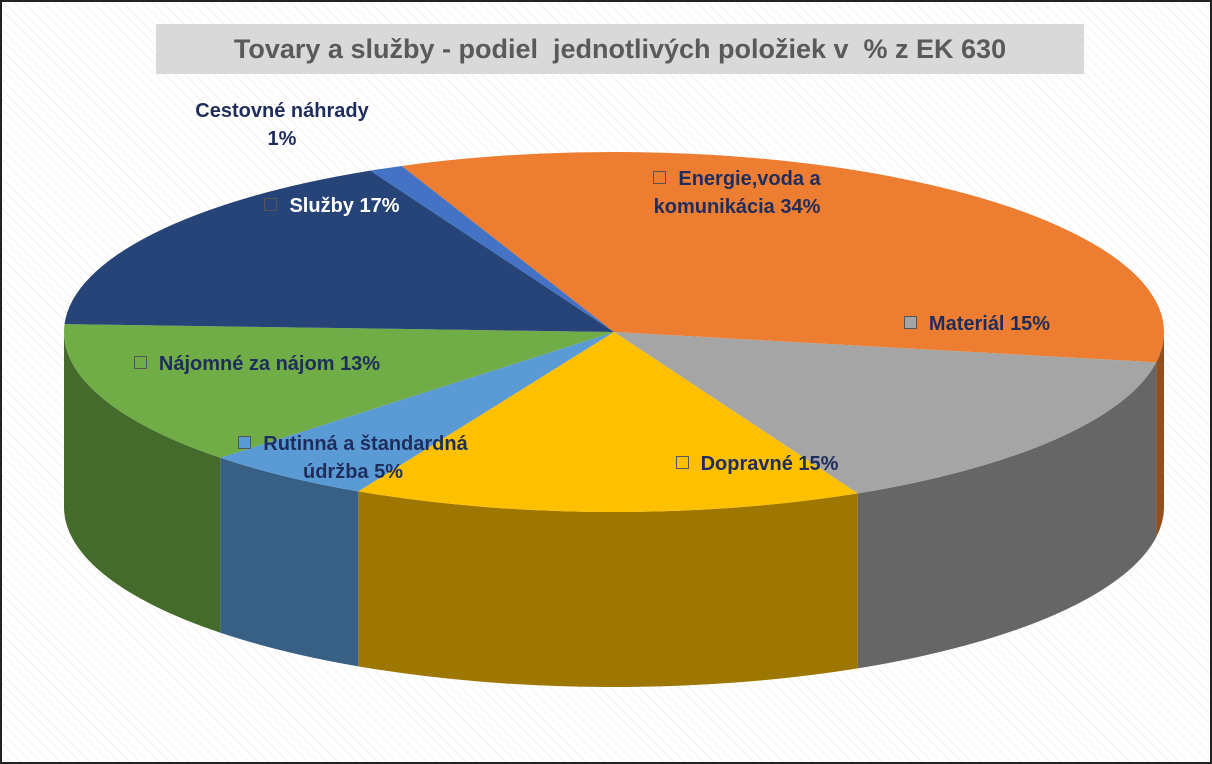  Describe the element at coordinates (282, 139) in the screenshot. I see `label-value: 1%` at that location.